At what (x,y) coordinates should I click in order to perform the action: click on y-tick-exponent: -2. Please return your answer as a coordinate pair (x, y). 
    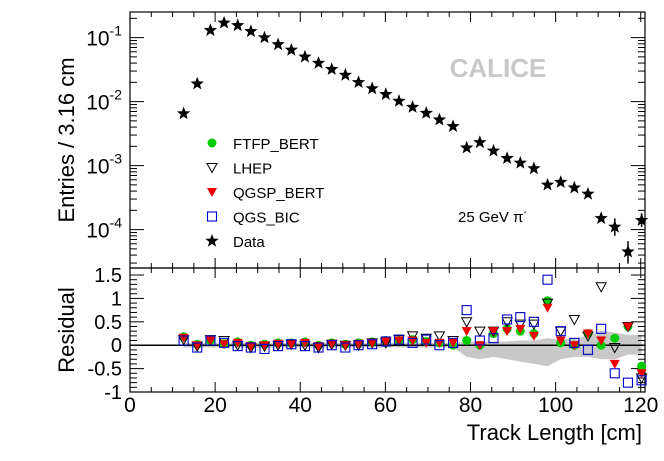
    Looking at the image, I should click on (116, 95).